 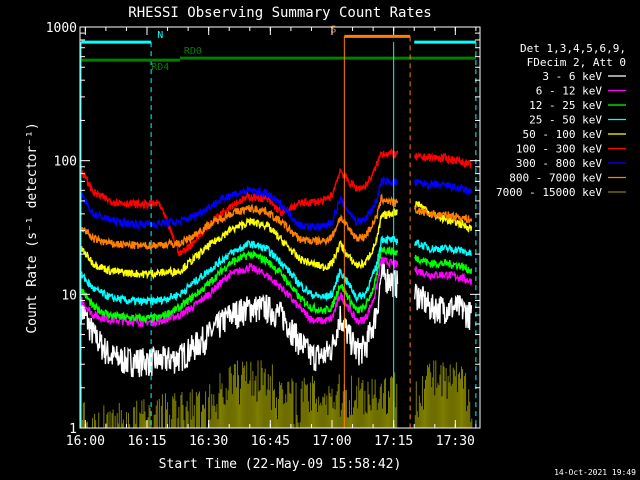 What do you see at coordinates (565, 105) in the screenshot?
I see `legend-label: 12 - 25 keV` at bounding box center [565, 105].